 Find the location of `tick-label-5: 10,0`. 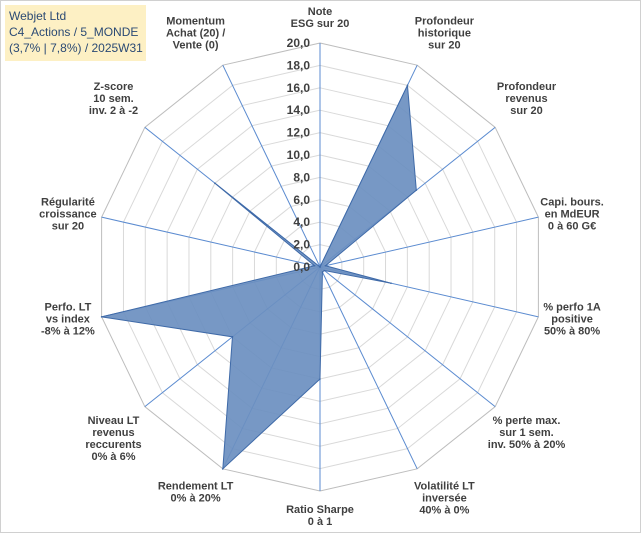

tick-label-5: 10,0 is located at coordinates (299, 155).